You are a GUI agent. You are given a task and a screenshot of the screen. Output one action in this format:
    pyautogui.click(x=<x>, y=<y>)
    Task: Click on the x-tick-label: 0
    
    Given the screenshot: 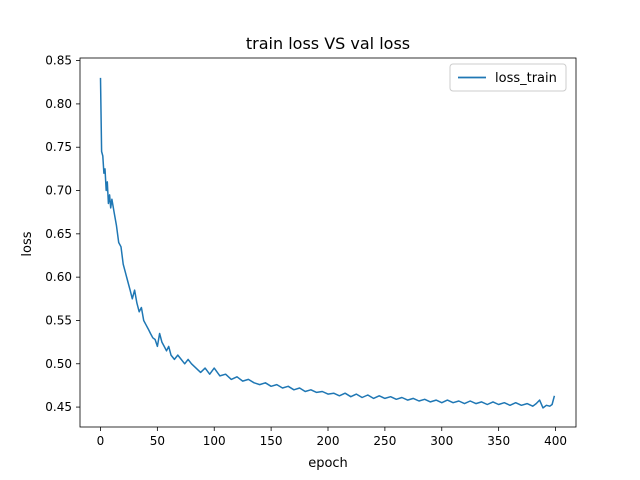 What is the action you would take?
    pyautogui.click(x=101, y=441)
    